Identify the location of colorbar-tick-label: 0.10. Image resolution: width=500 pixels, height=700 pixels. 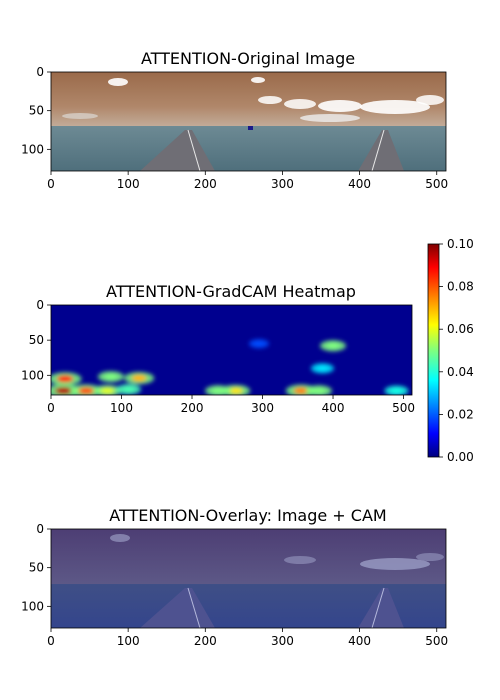
(460, 244).